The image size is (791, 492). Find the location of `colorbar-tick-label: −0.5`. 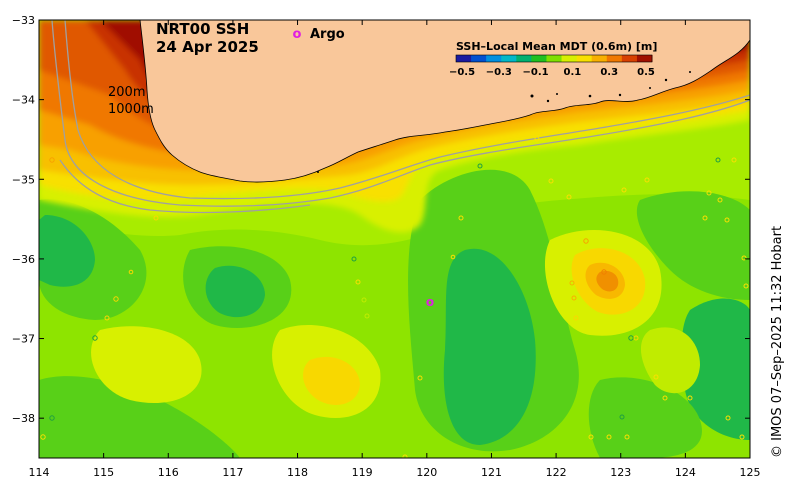

colorbar-tick-label: −0.5 is located at coordinates (462, 72).